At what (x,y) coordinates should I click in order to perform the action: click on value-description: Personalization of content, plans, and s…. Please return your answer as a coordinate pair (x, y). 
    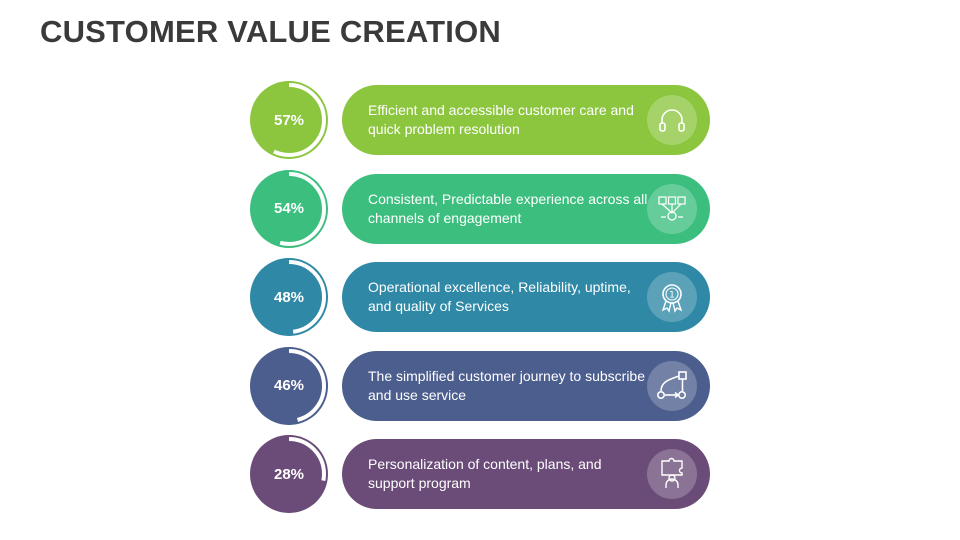
    Looking at the image, I should click on (485, 473).